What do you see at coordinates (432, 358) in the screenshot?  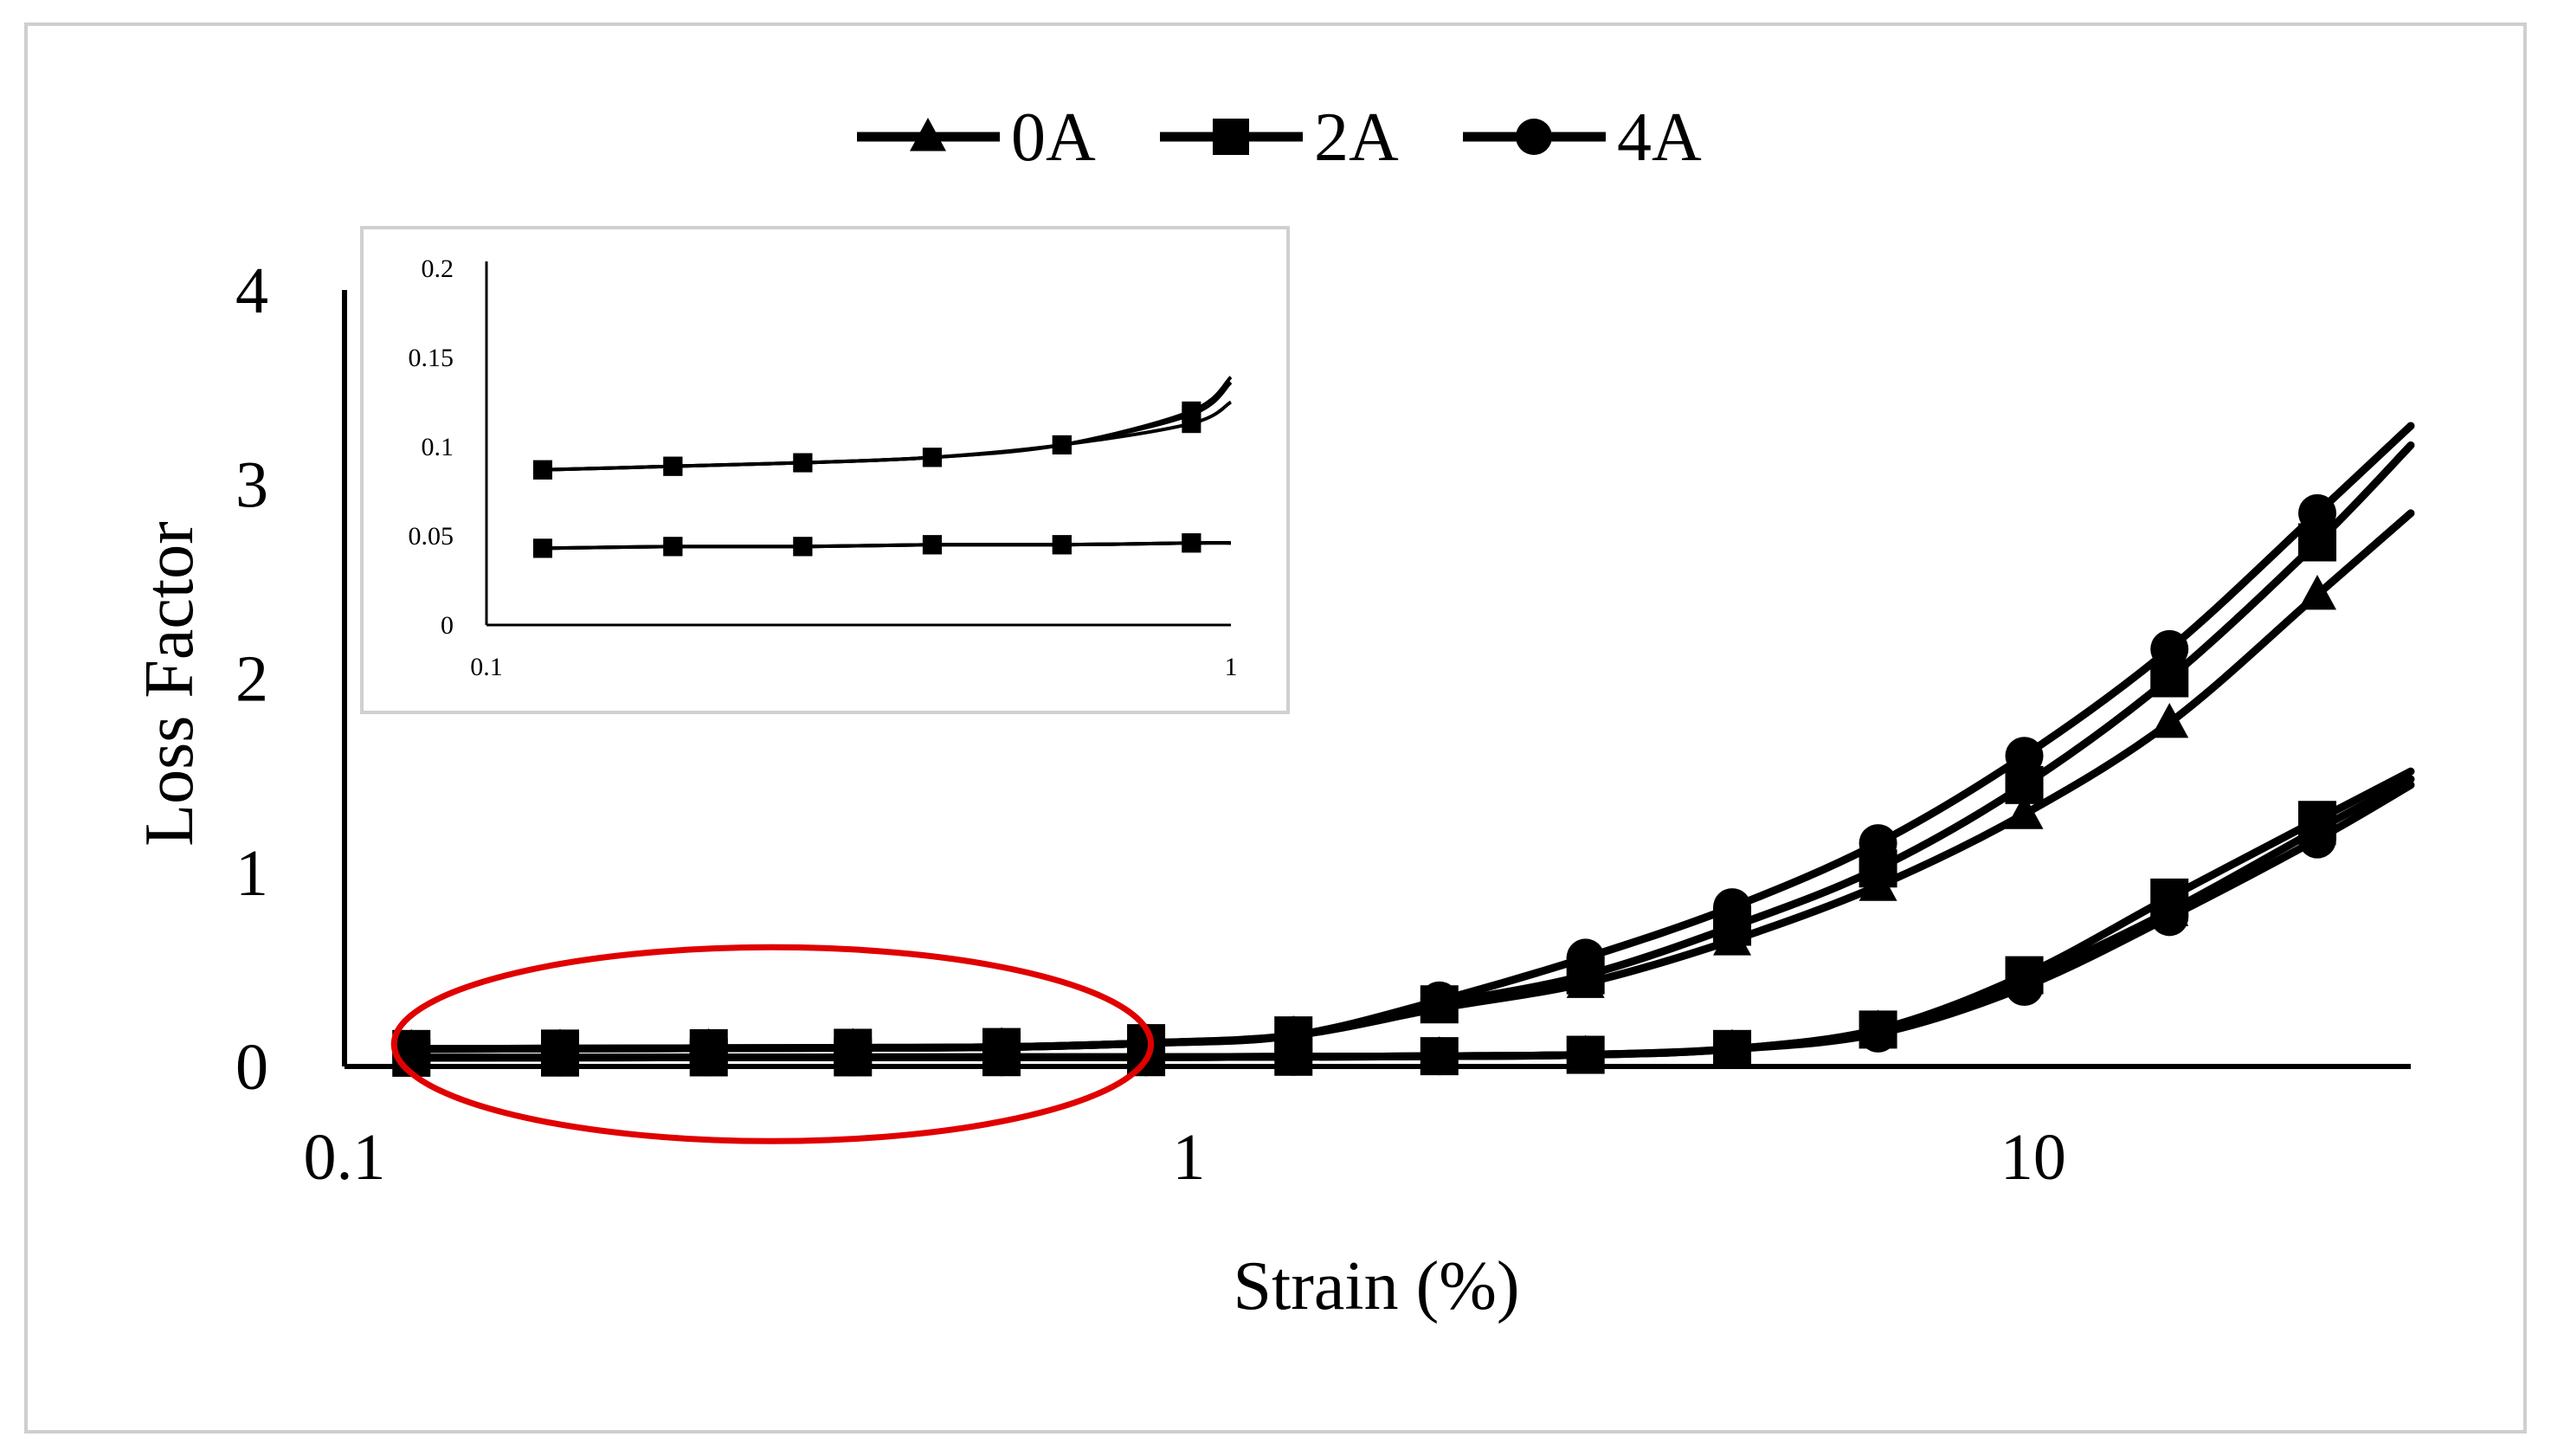 I see `inset-y-tick-label: 0.15` at bounding box center [432, 358].